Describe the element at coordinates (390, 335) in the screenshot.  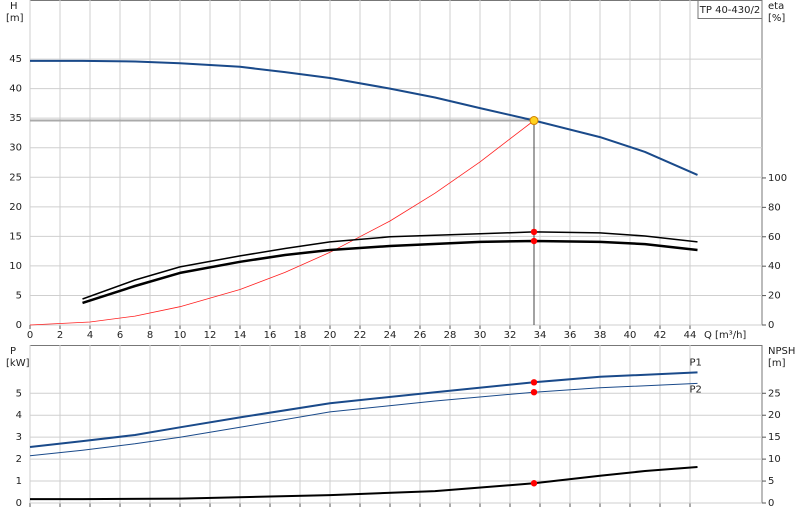
I see `x-tick-label: 24` at that location.